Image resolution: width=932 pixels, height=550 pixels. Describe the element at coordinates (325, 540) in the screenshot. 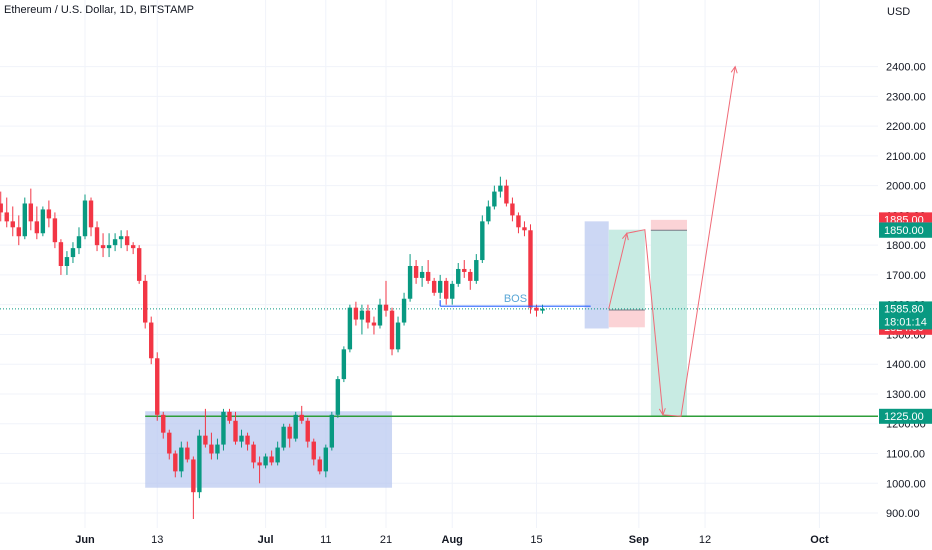

I see `x-tick-label: 11` at that location.